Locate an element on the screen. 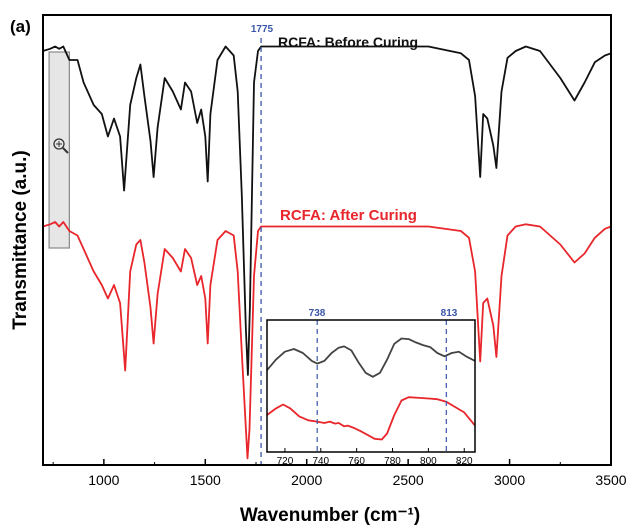 The height and width of the screenshot is (528, 633). inset-background is located at coordinates (371, 386).